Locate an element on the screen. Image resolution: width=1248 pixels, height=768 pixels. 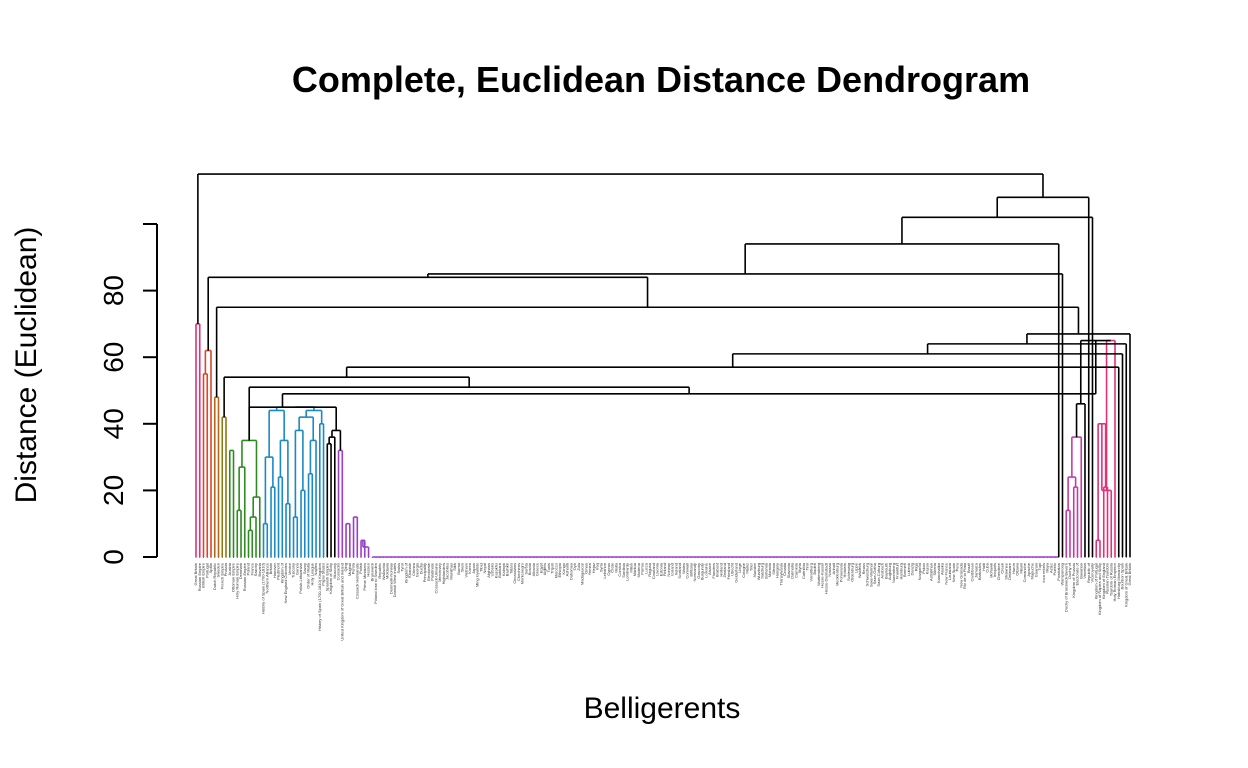
leaf-label: Principality is located at coordinates (424, 572).